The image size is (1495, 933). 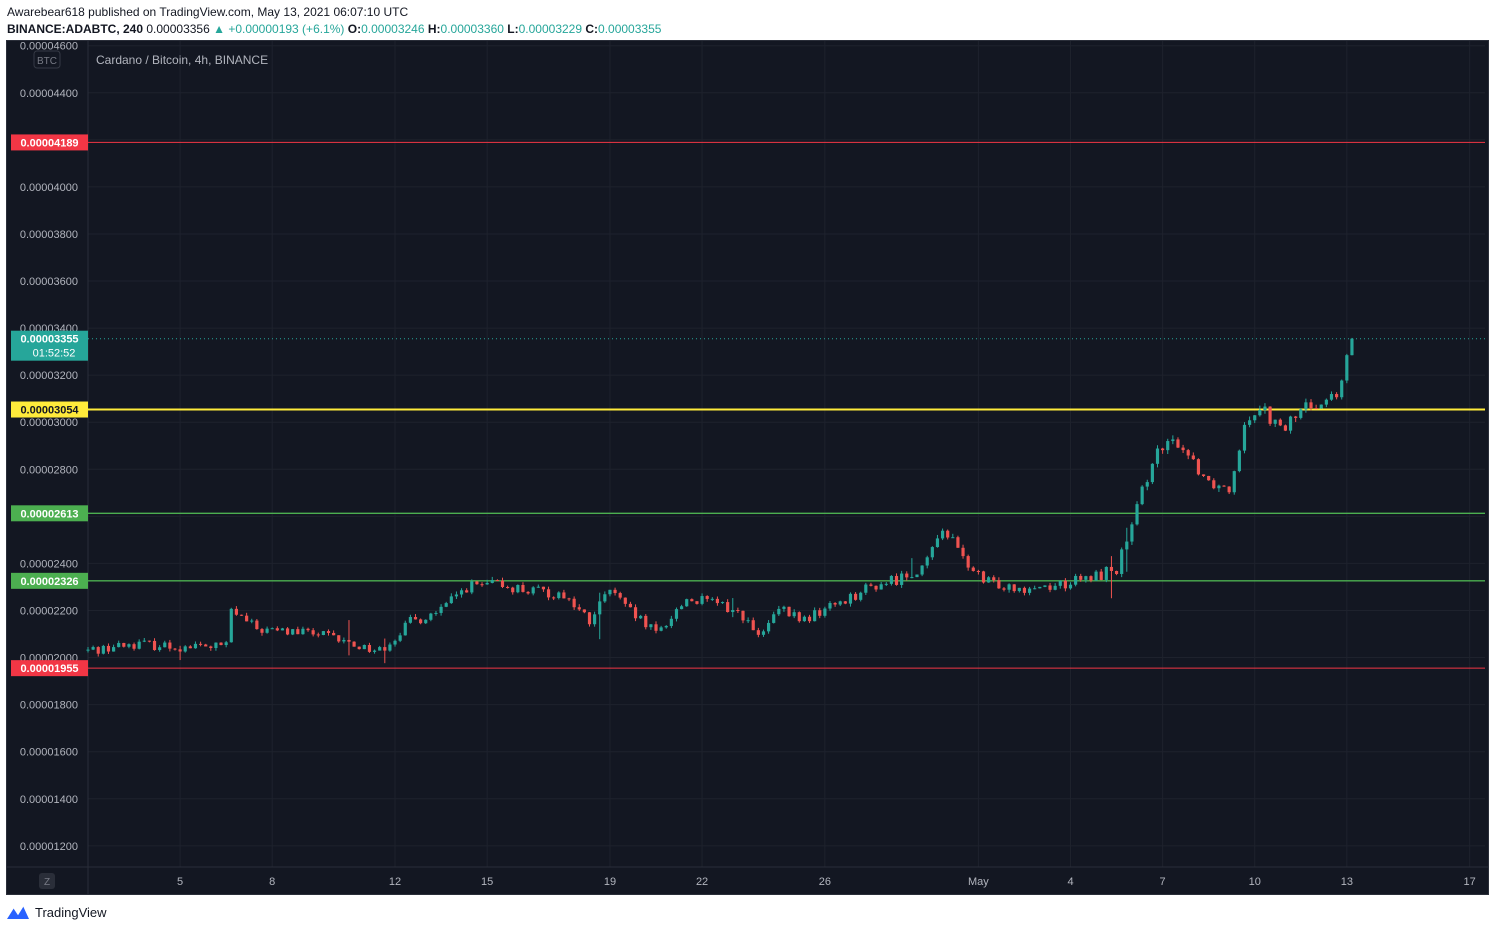 I want to click on price-tick-label: 0.00004000, so click(x=49, y=188).